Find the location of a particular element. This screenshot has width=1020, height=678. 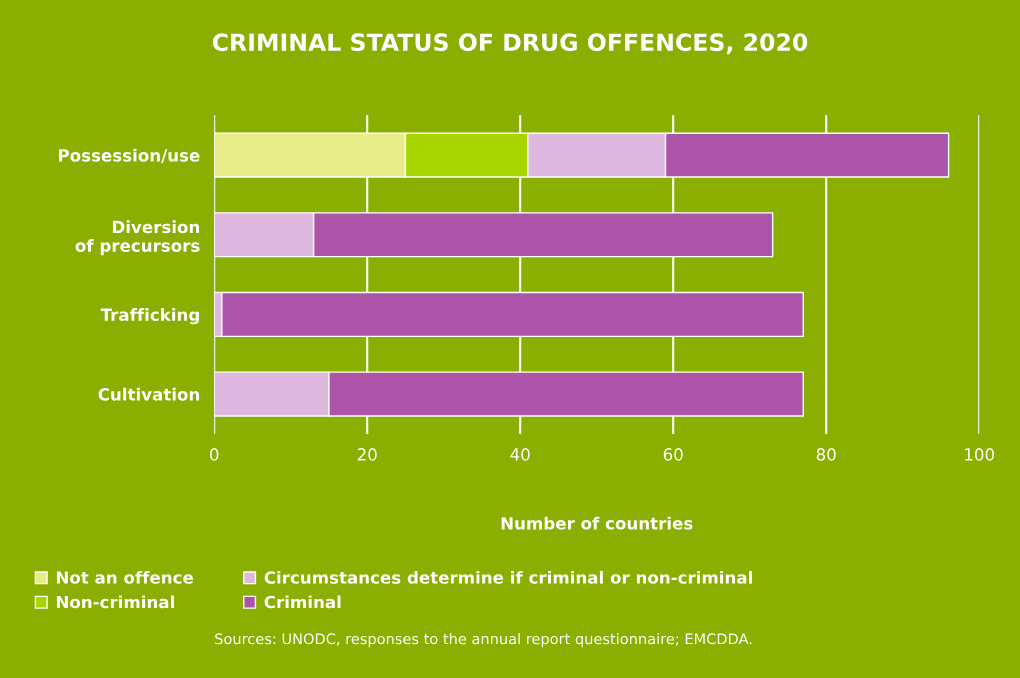

y-tick-label: Cultivation is located at coordinates (149, 394).